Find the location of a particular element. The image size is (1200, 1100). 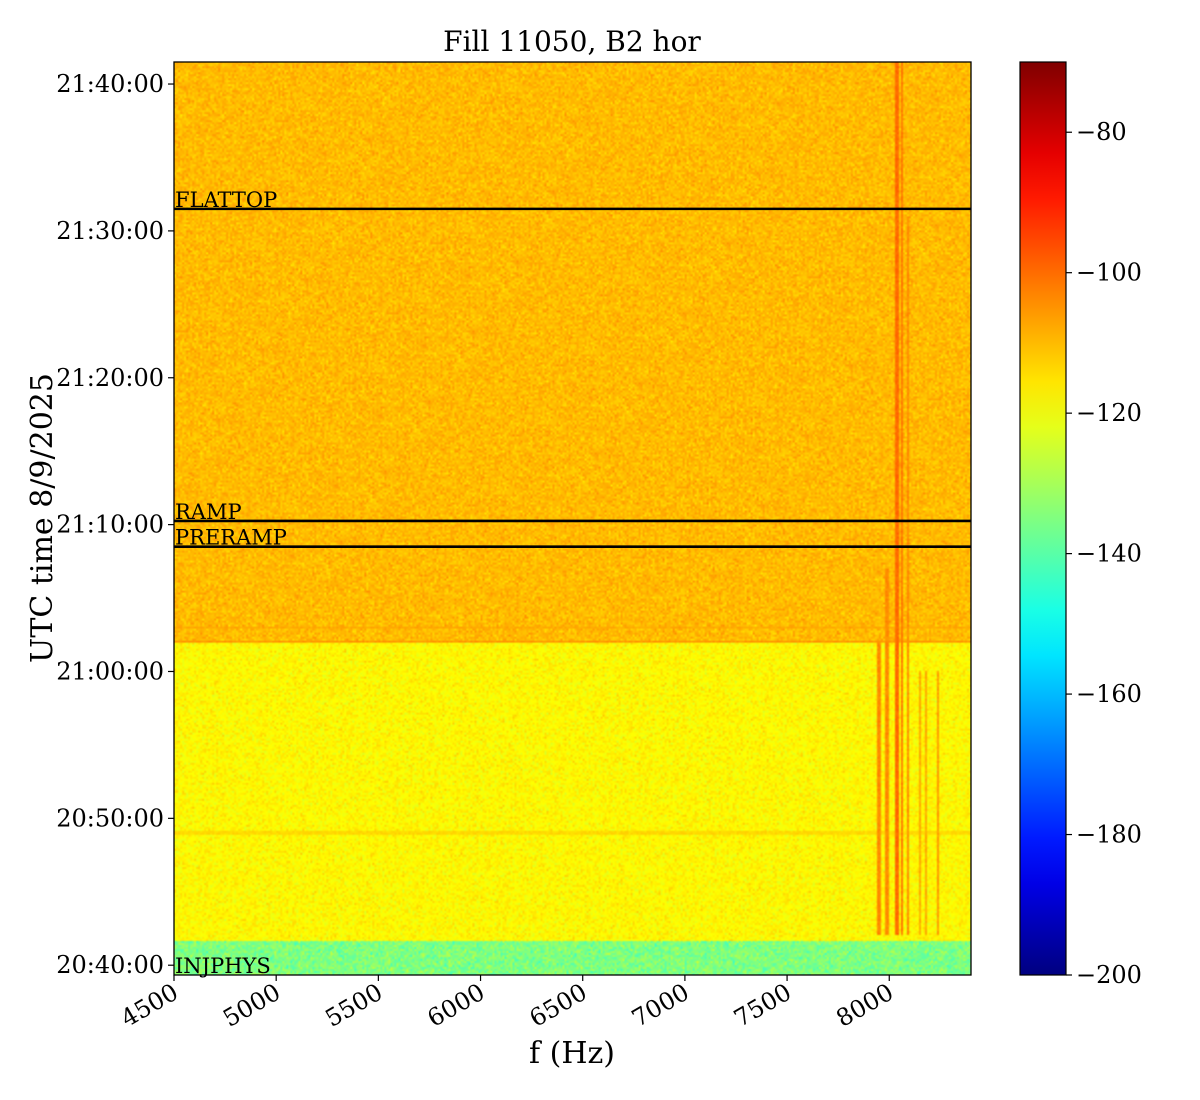

x-tick-label: 7500 is located at coordinates (762, 1005).